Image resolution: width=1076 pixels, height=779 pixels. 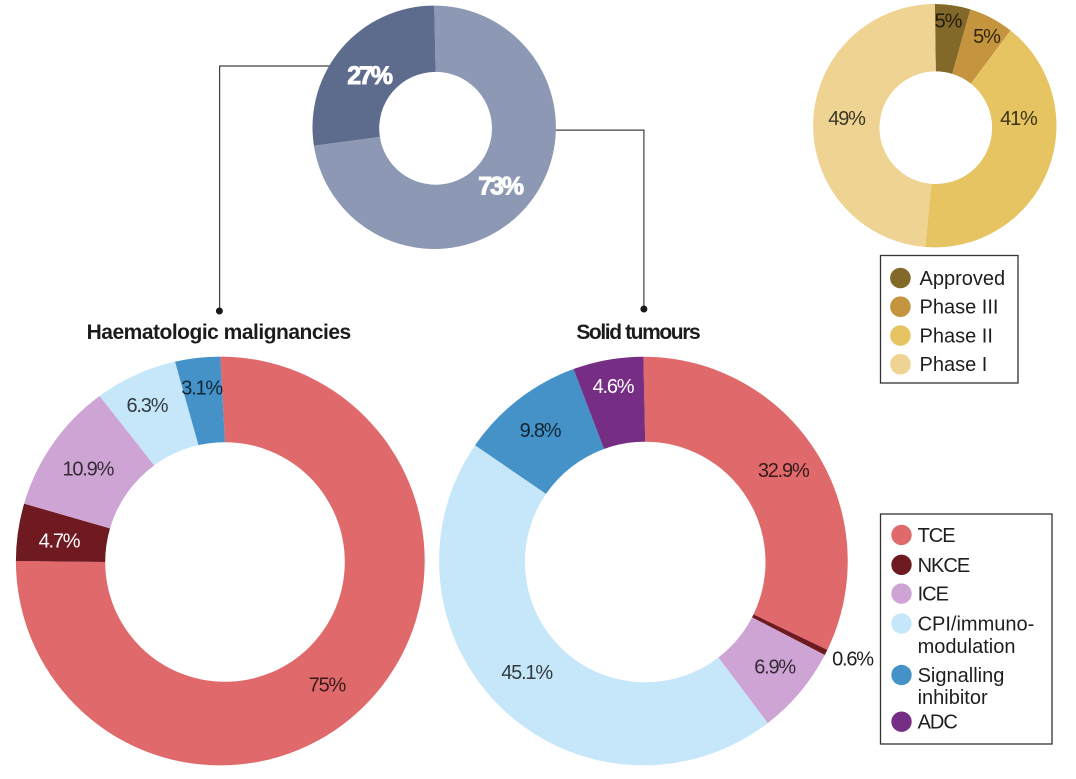 What do you see at coordinates (954, 365) in the screenshot?
I see `svg-text: Phase I` at bounding box center [954, 365].